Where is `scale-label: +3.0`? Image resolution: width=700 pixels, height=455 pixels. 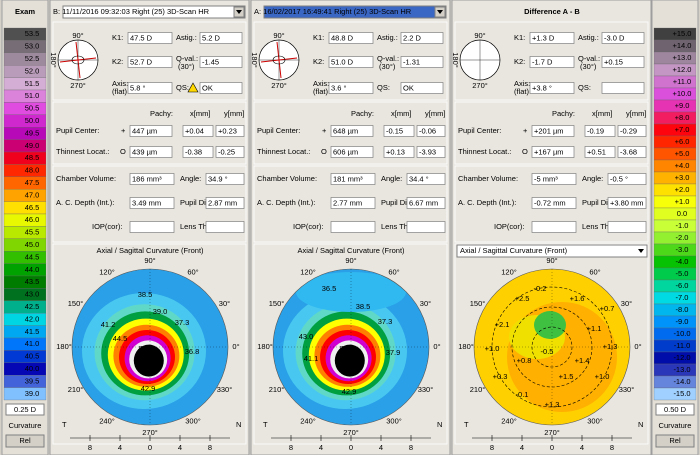 scale-label: +3.0 is located at coordinates (682, 177).